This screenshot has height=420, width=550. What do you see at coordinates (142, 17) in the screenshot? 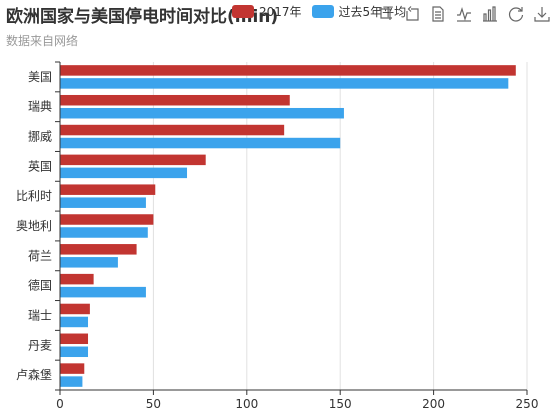
I see `chart-title: 欧洲国家与美国停电时间对比(min)` at bounding box center [142, 17].